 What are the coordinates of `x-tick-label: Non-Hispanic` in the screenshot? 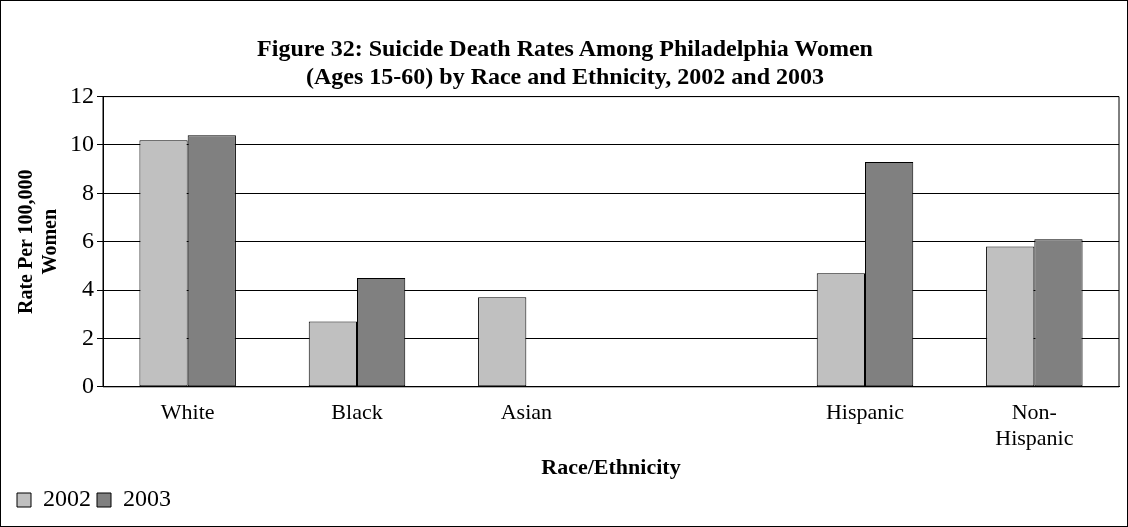 It's located at (1034, 424).